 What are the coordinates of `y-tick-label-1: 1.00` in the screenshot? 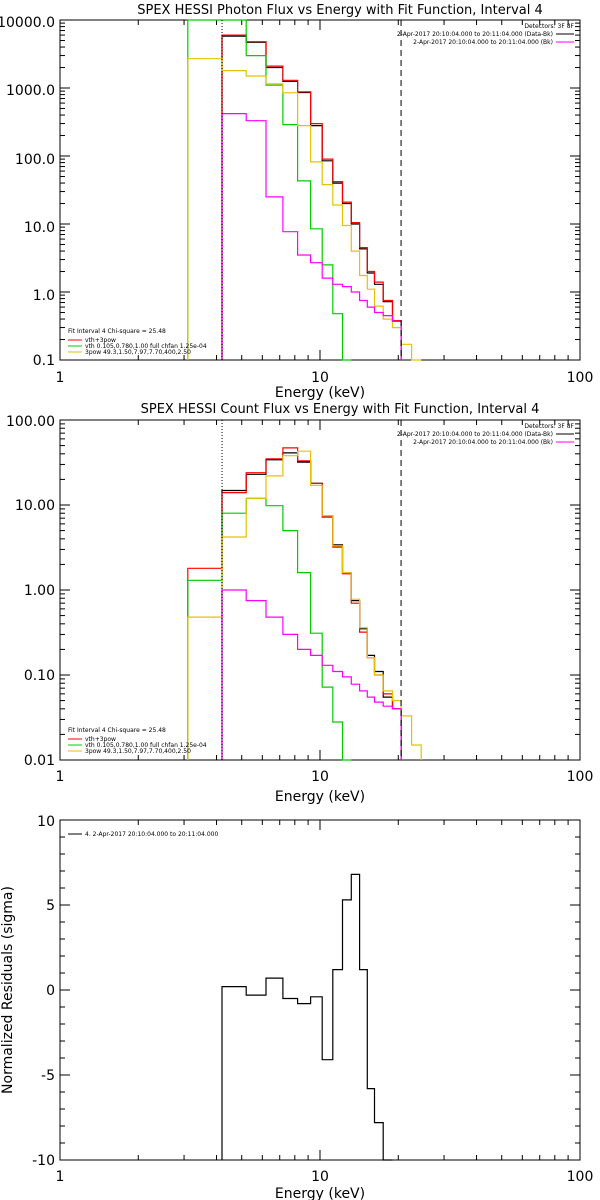 It's located at (39, 591).